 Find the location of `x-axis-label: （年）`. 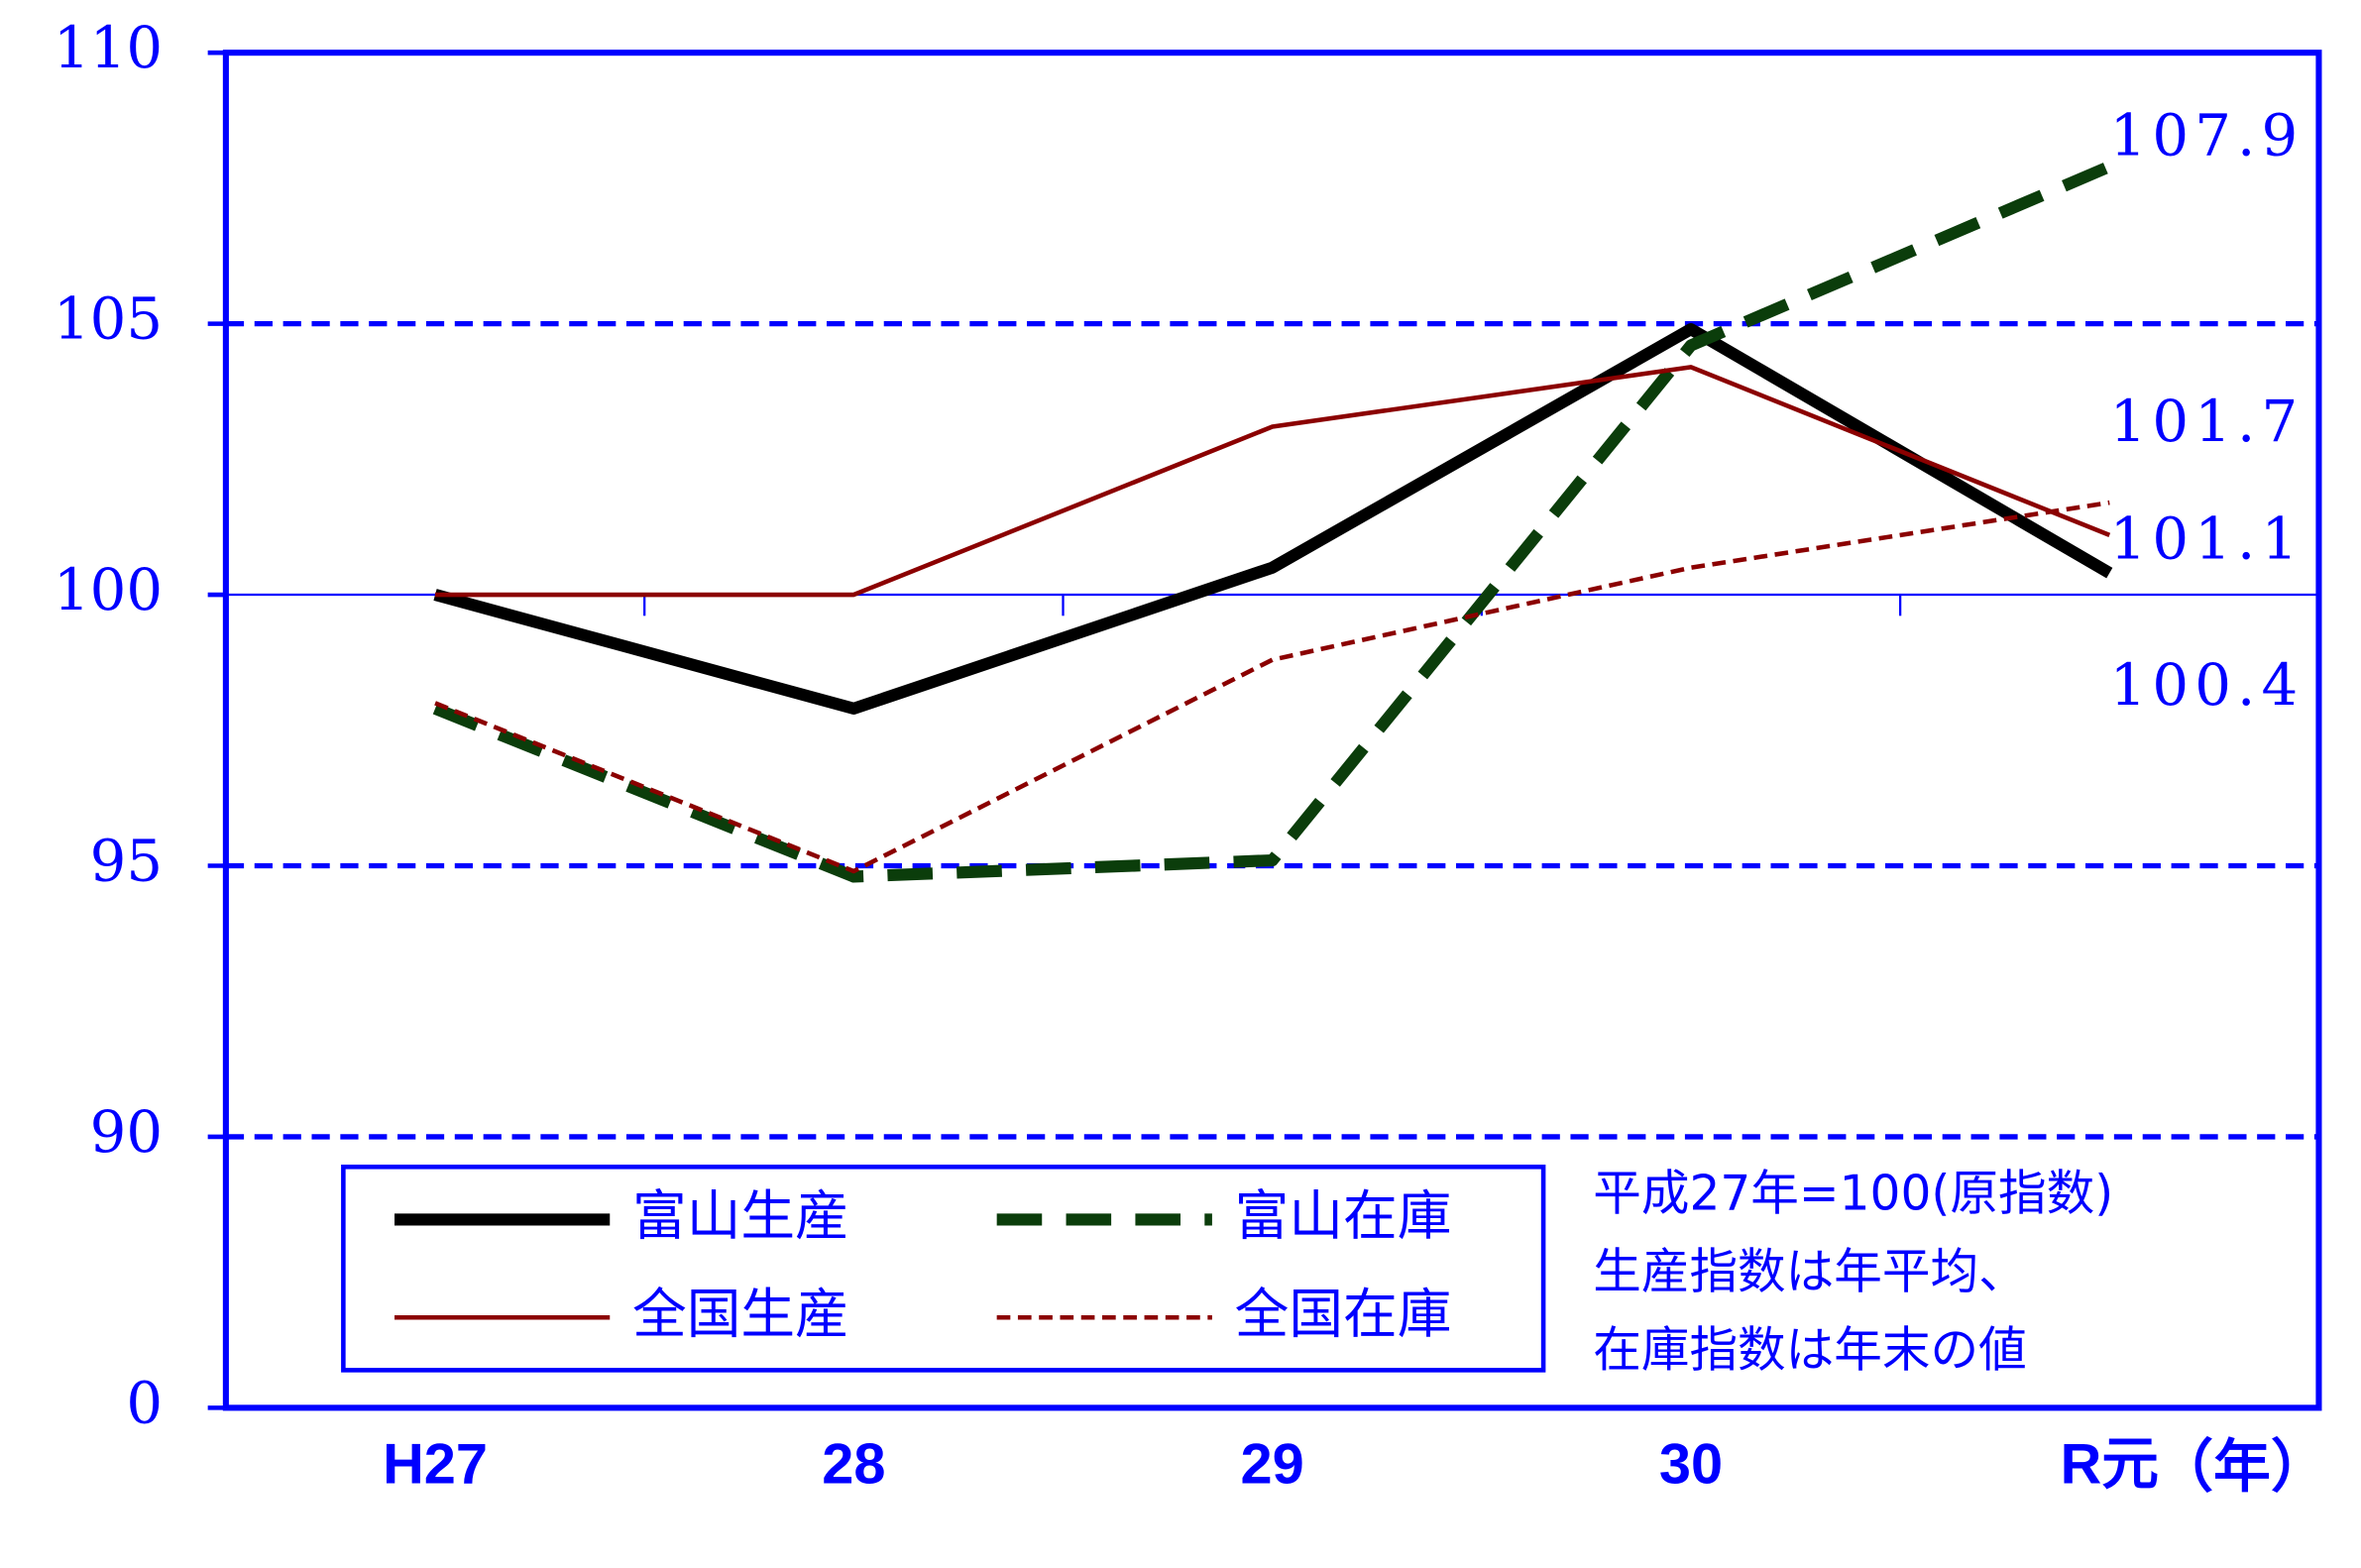

x-axis-label: （年） is located at coordinates (2241, 1466).